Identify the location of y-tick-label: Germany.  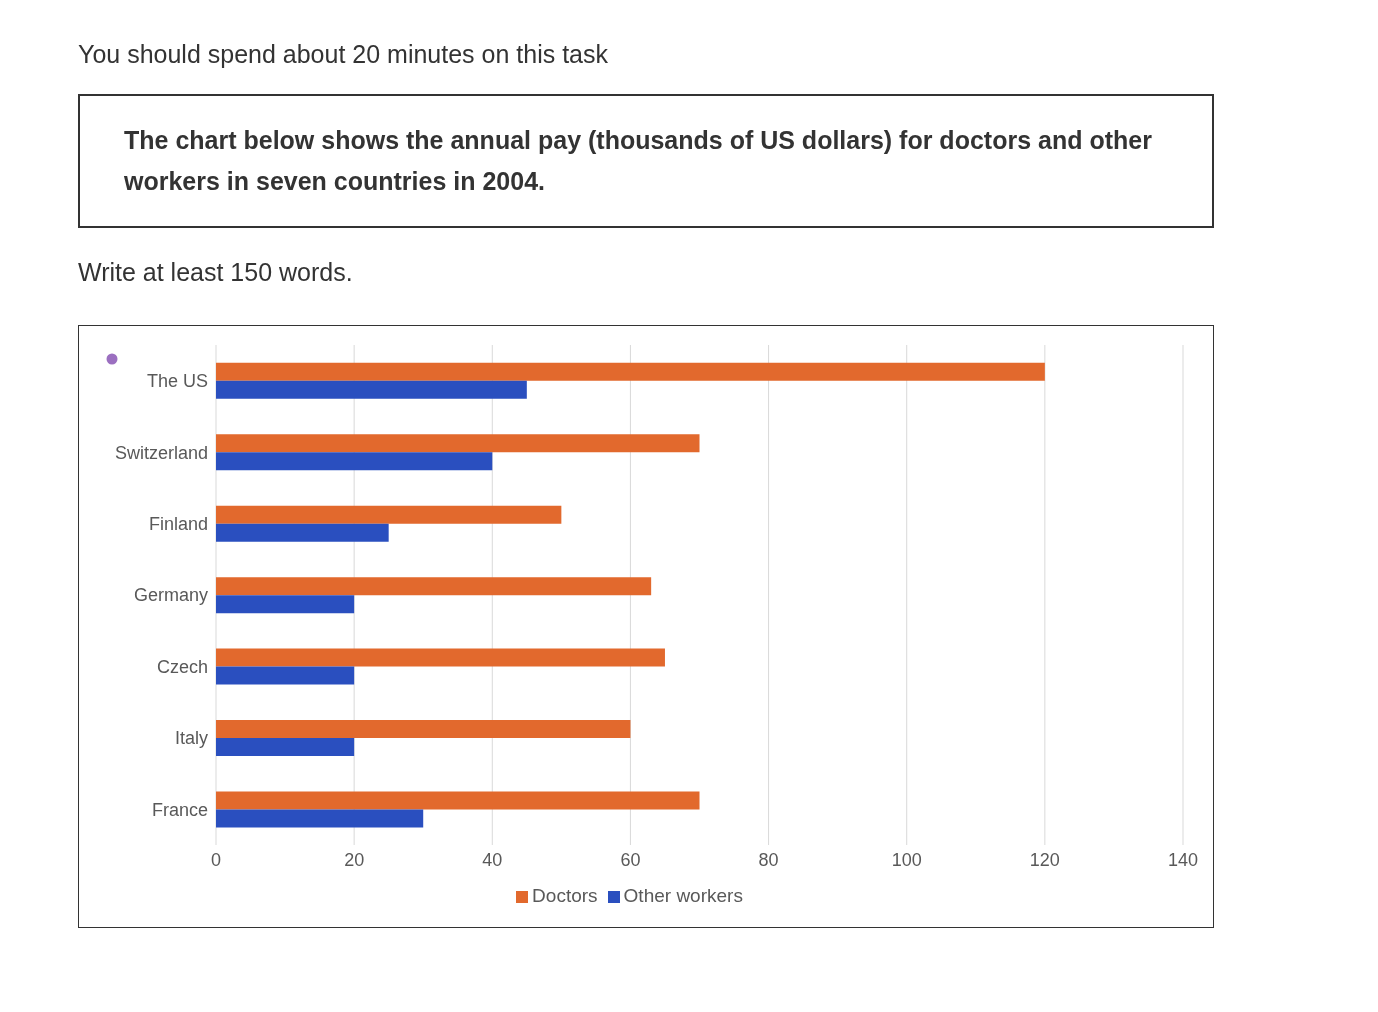
(170, 595).